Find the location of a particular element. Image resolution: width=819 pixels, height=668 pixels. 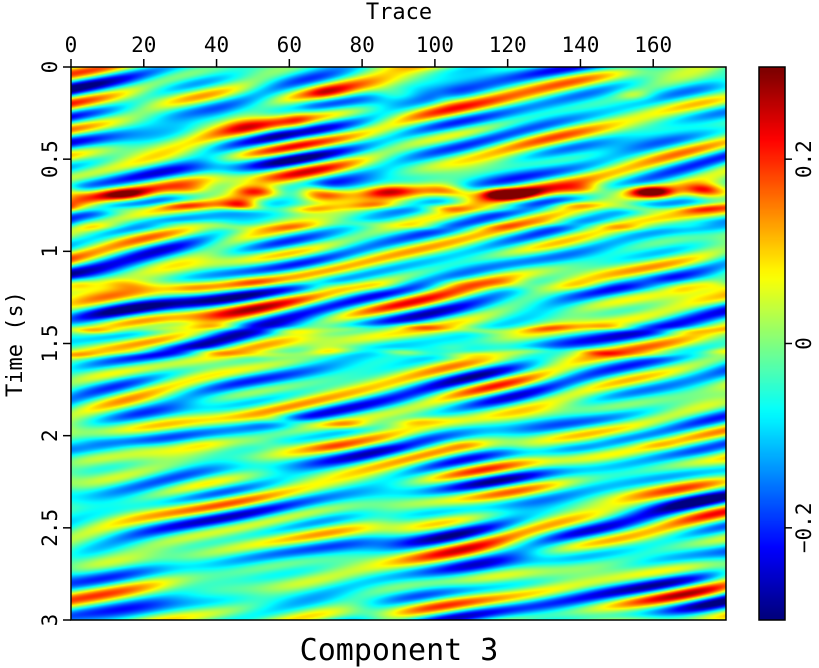

colorbar-tick-label: 0.2 is located at coordinates (804, 159).